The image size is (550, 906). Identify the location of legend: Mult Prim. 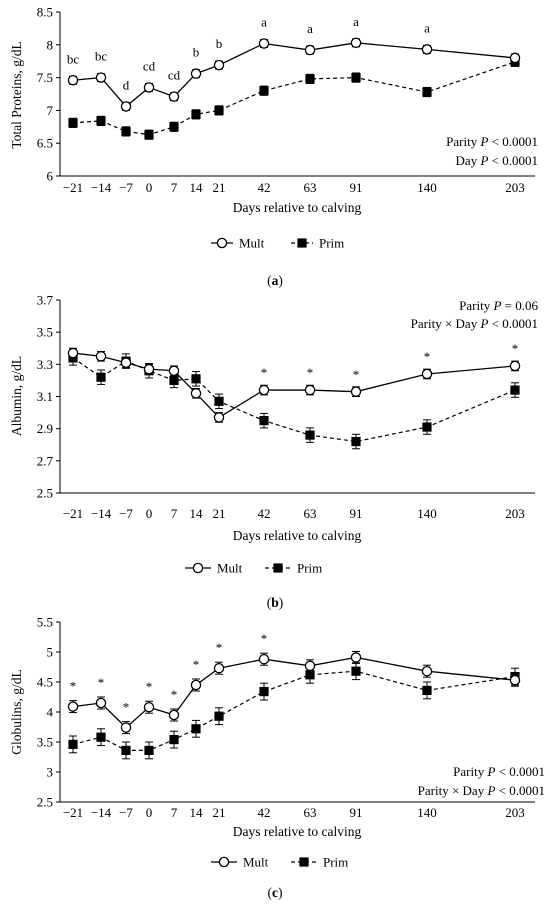
(253, 568).